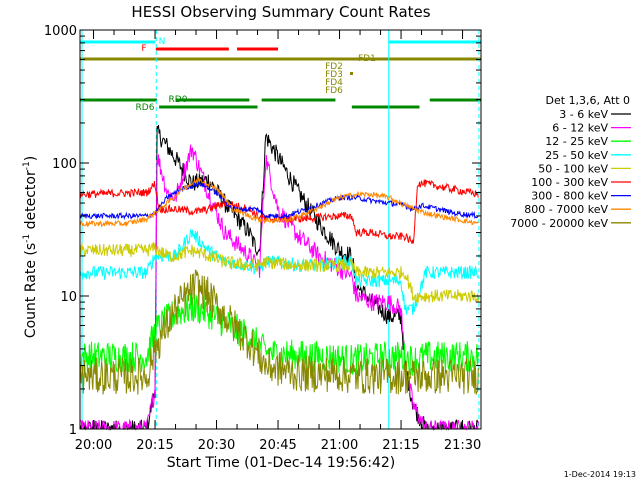 Image resolution: width=640 pixels, height=480 pixels. What do you see at coordinates (145, 108) in the screenshot?
I see `flag-label-rd6: RD6` at bounding box center [145, 108].